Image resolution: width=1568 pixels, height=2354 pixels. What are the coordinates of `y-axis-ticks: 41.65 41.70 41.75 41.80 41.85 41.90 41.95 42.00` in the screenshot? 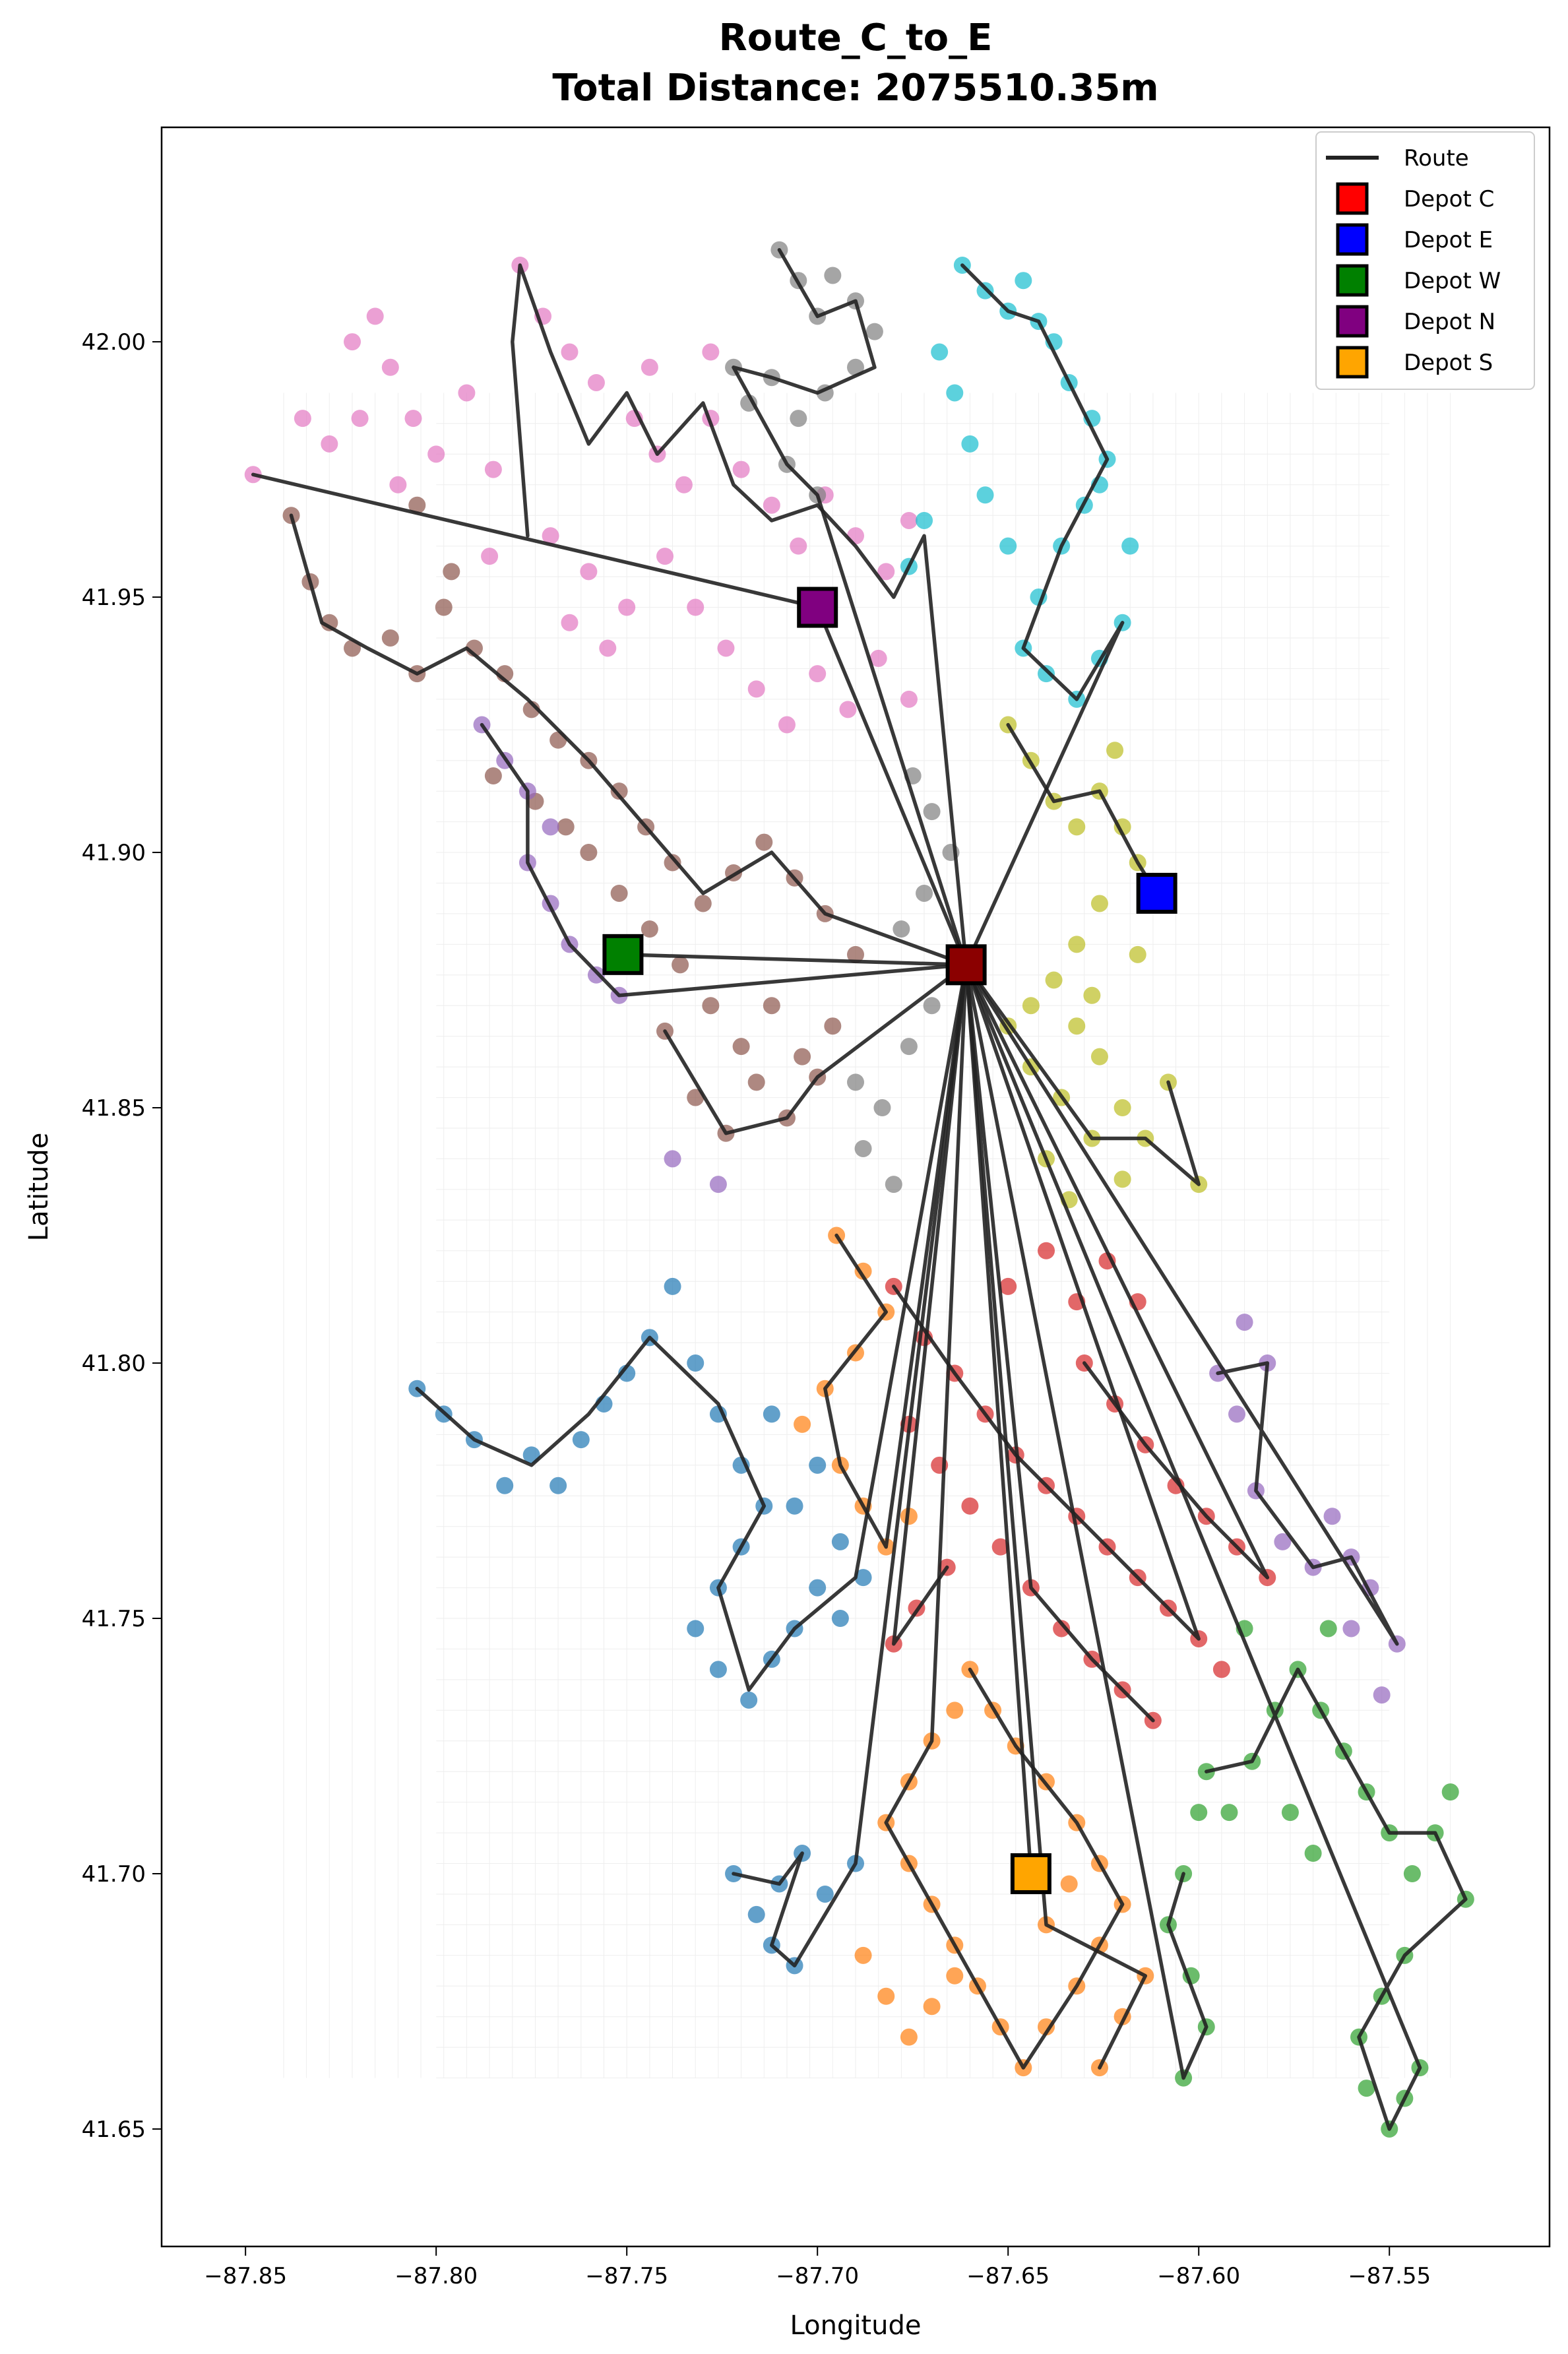 It's located at (122, 1236).